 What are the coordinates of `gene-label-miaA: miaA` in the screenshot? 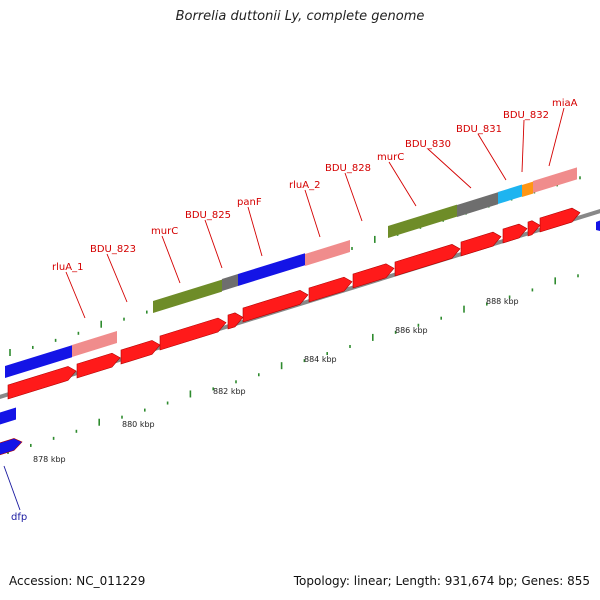 It's located at (565, 103).